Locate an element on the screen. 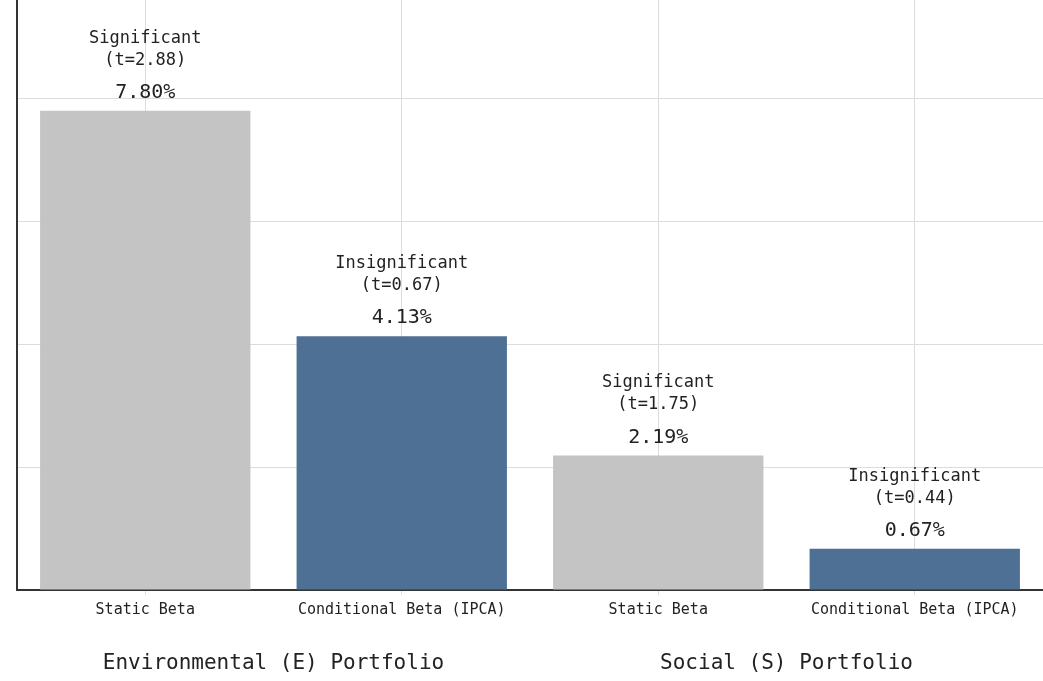 The height and width of the screenshot is (681, 1043). annotation: Significant (t=1.75) is located at coordinates (658, 392).